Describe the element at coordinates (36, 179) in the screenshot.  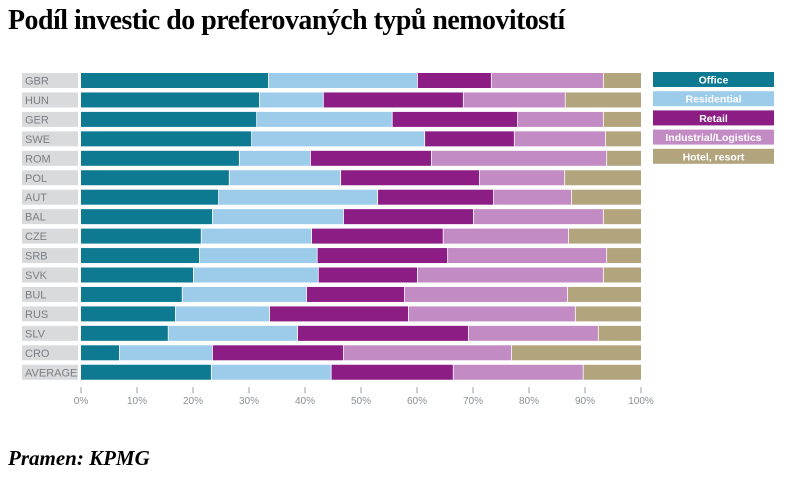
I see `category-label: POL` at that location.